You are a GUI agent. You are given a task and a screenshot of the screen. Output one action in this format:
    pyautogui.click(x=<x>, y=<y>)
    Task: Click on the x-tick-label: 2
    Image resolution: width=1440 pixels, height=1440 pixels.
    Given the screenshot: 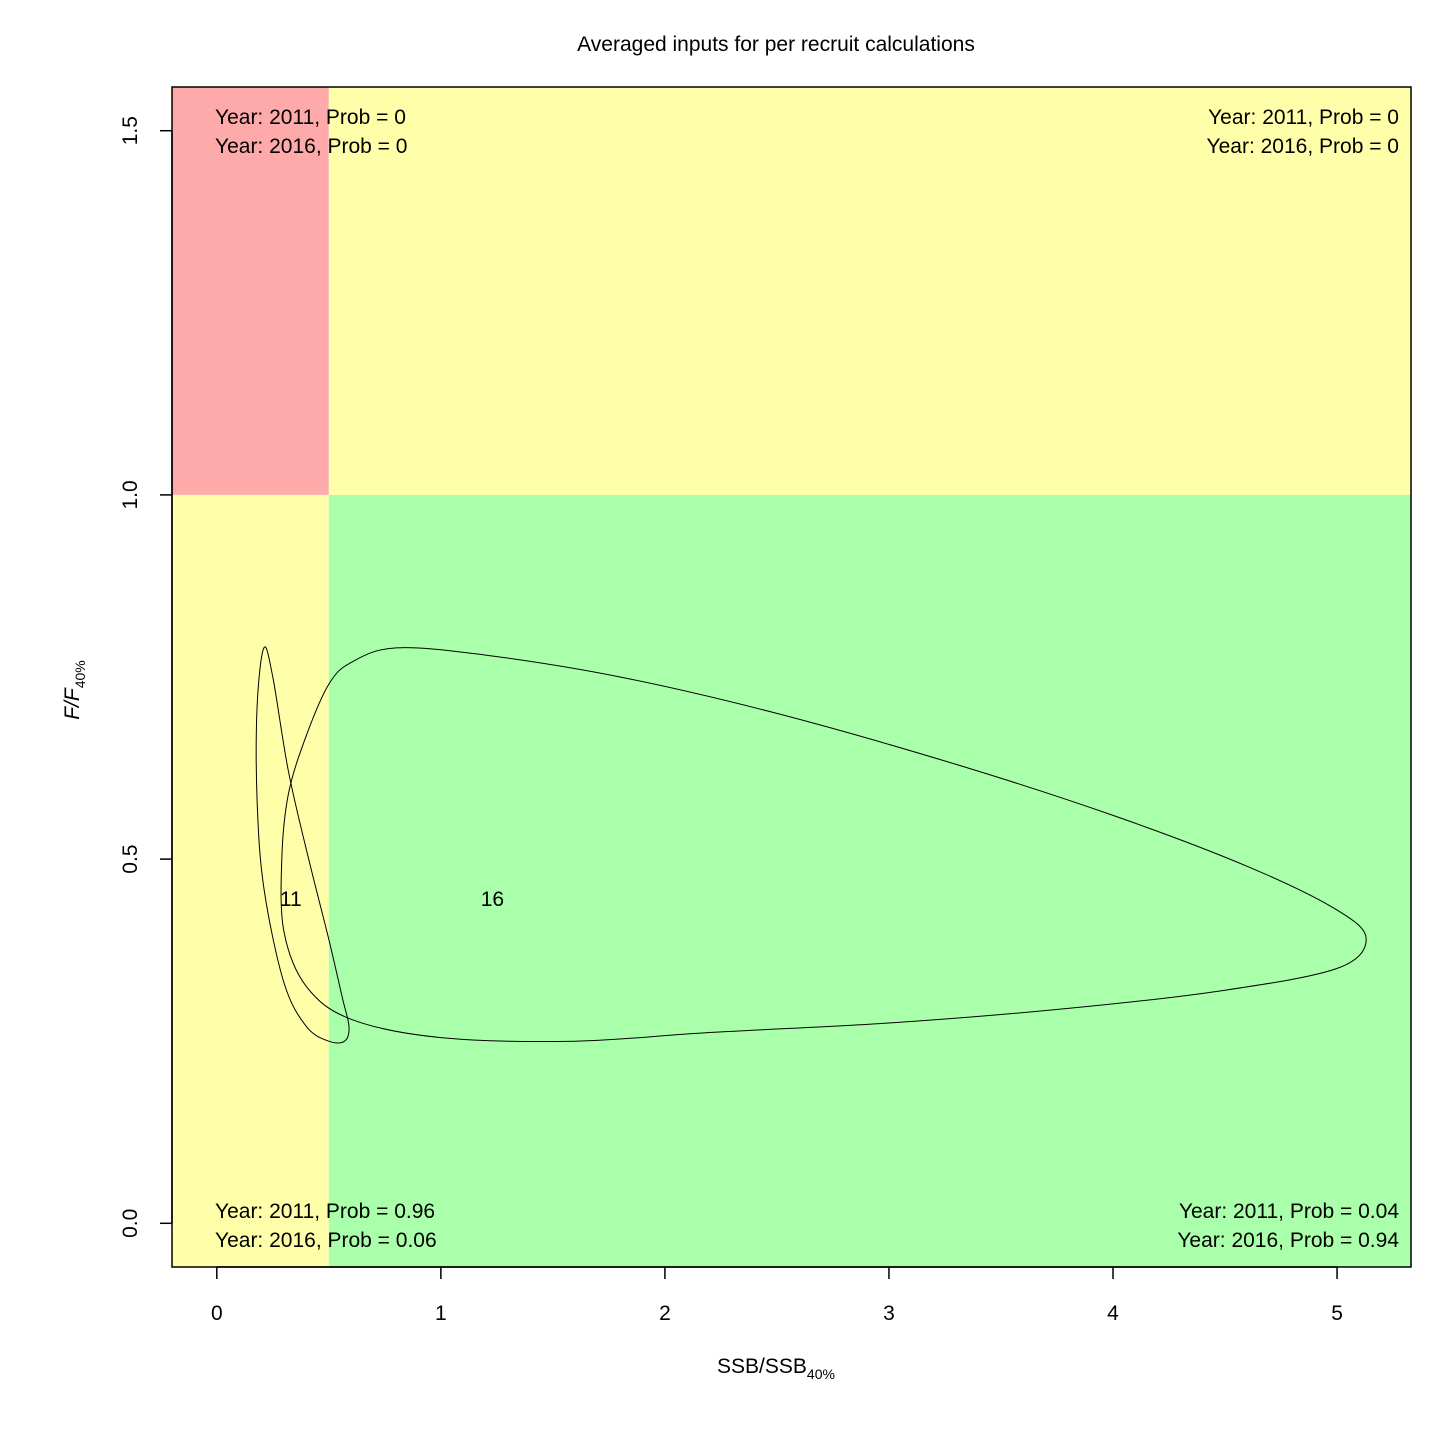 What is the action you would take?
    pyautogui.click(x=665, y=1313)
    